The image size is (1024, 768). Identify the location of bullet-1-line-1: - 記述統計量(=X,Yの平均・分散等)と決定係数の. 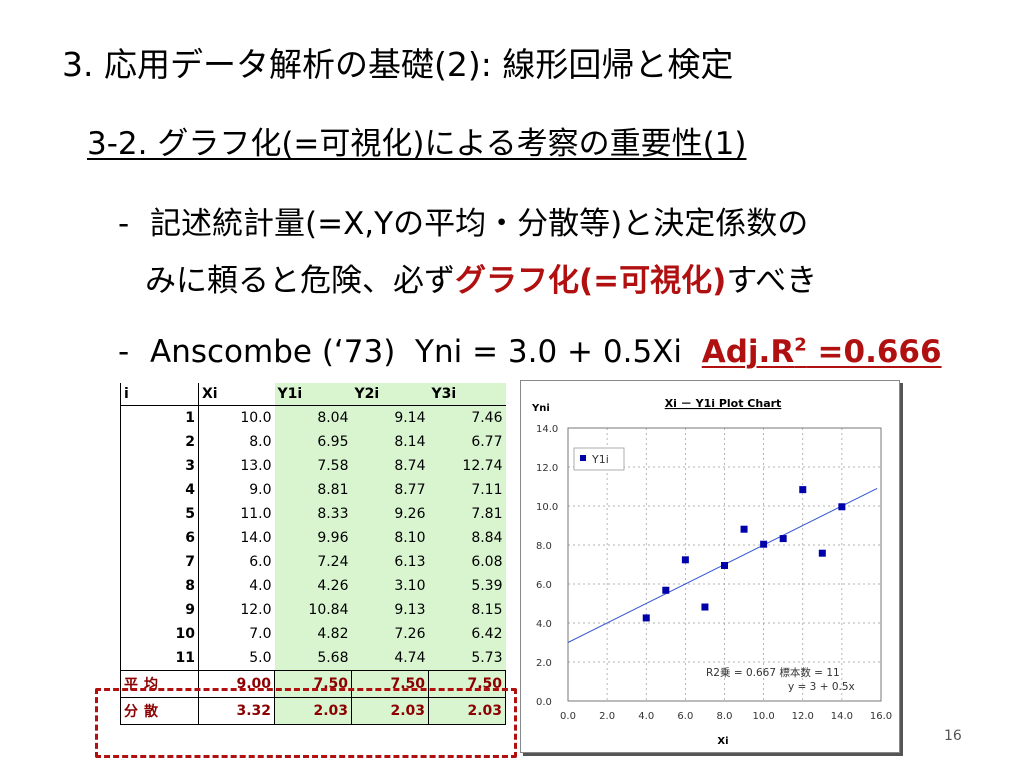
(463, 220).